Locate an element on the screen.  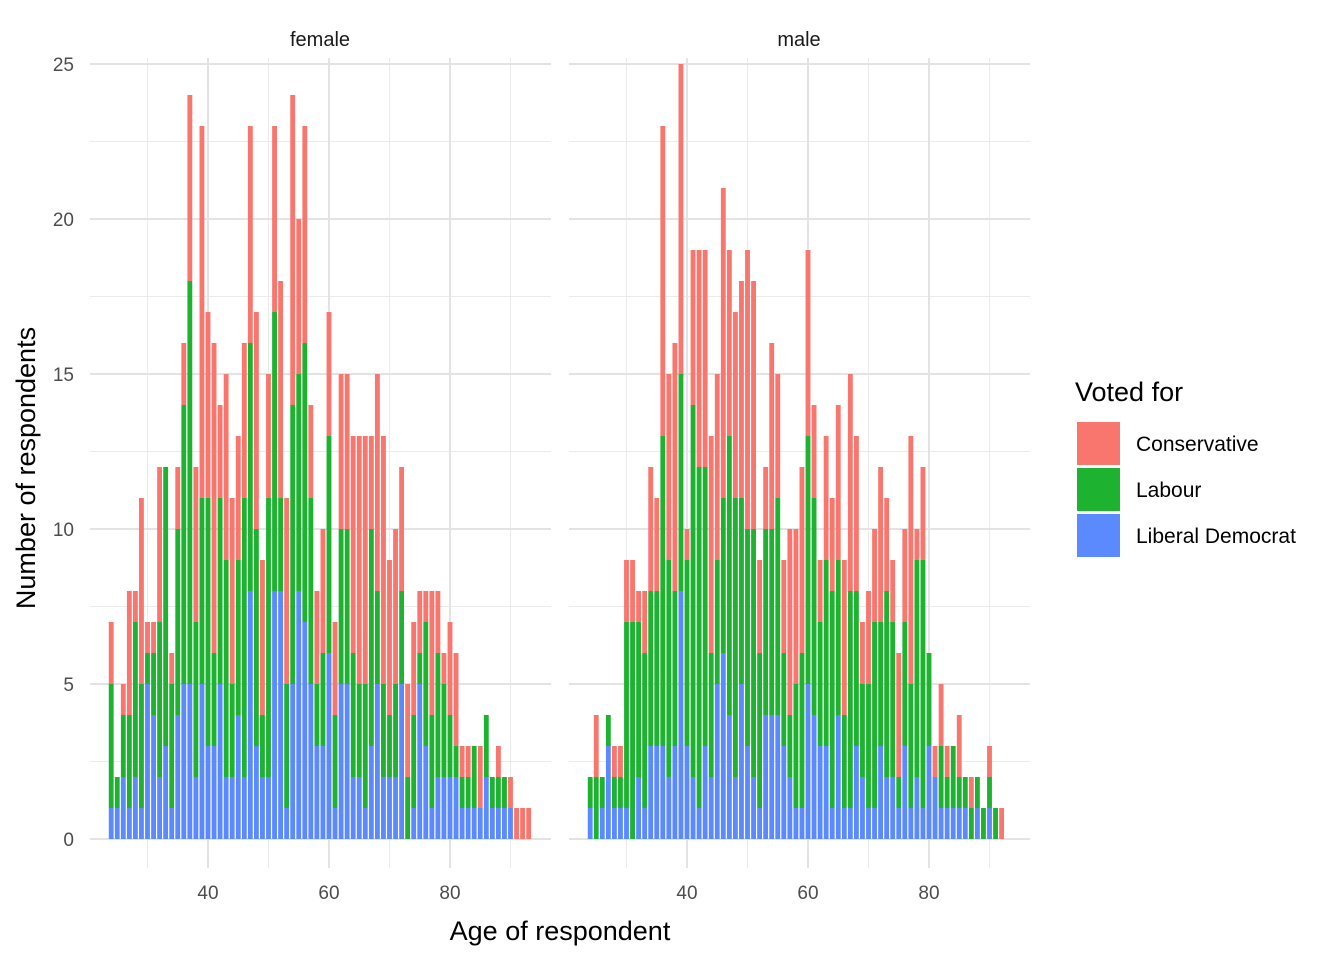
y-axis-ticks: 0 5 10 15 20 25 is located at coordinates (63, 453).